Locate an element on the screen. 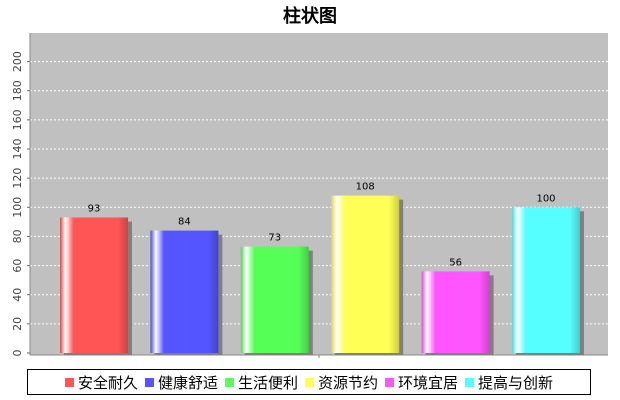 The image size is (620, 400). legend-label: 生活便利 is located at coordinates (267, 382).